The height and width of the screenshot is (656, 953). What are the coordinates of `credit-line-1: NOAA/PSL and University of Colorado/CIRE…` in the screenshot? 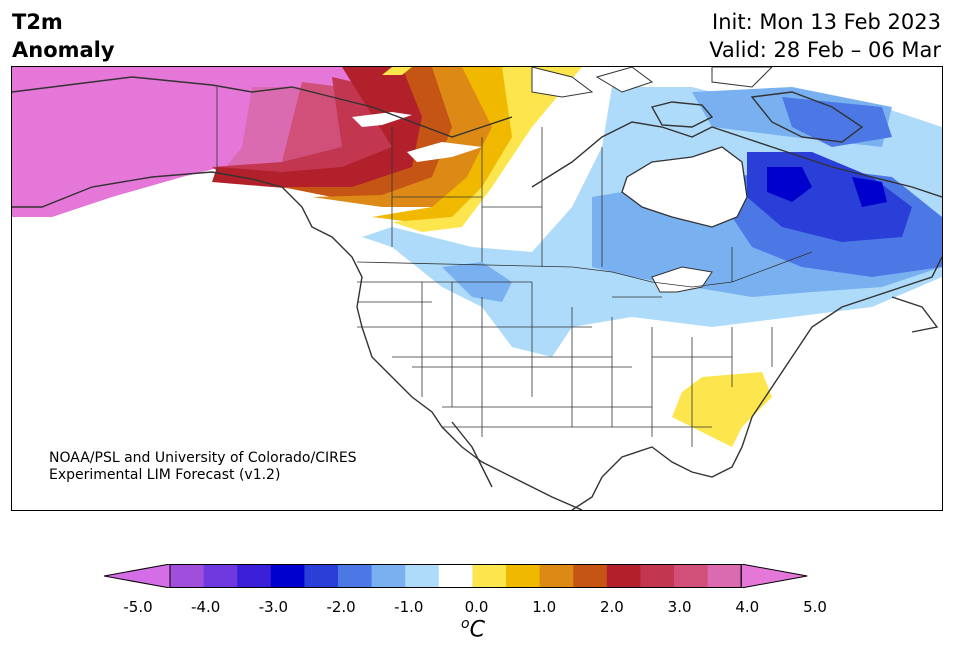 It's located at (203, 458).